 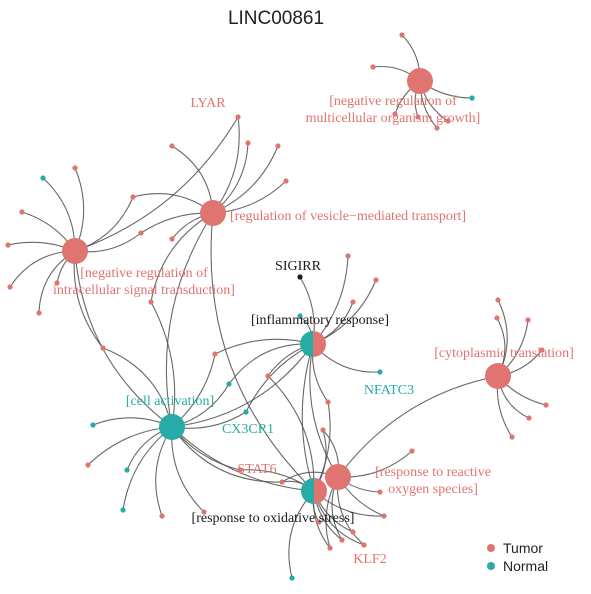 What do you see at coordinates (189, 320) in the screenshot?
I see `edge-t-vesicle-t-cellact` at bounding box center [189, 320].